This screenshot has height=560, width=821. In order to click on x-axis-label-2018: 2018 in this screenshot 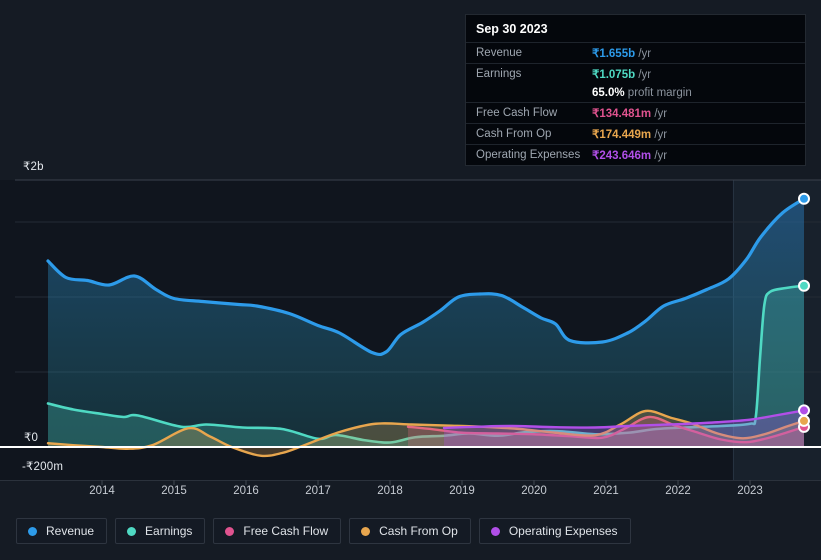, I will do `click(390, 491)`.